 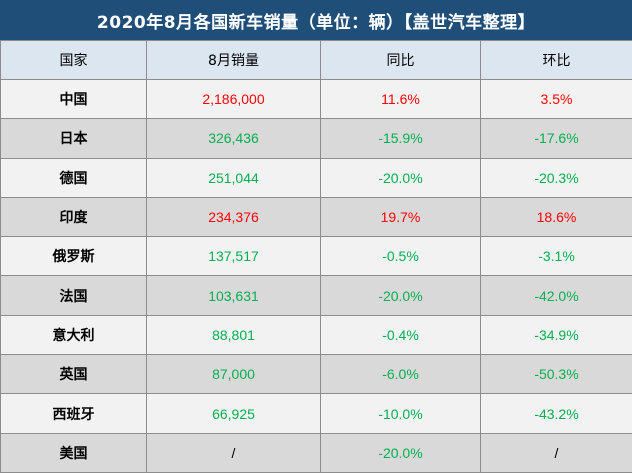 I want to click on table-row: 日本 326,436 -15.9% -17.6%, so click(x=316, y=138).